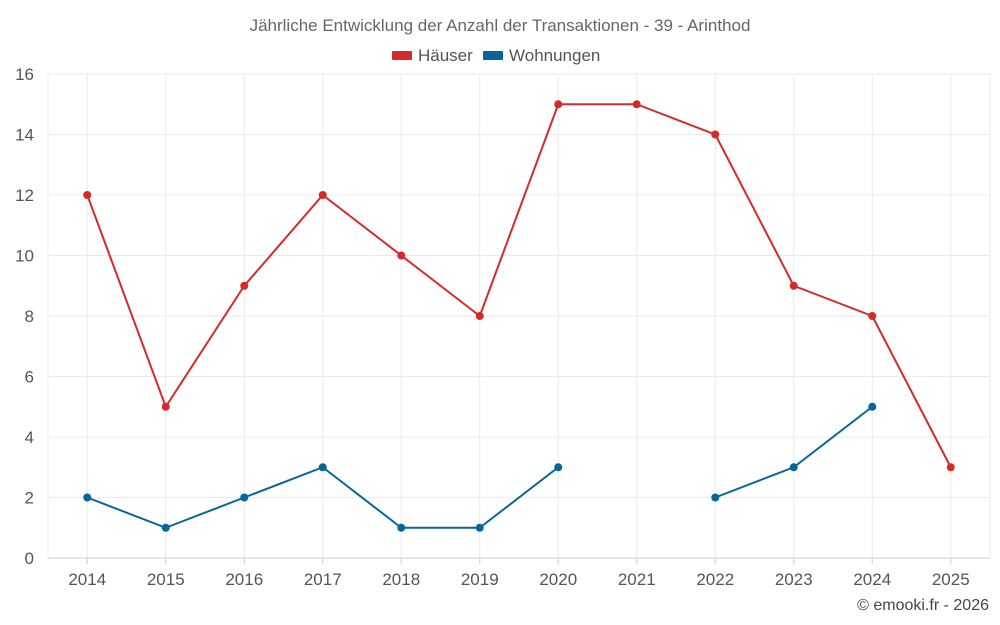 The image size is (1000, 625). I want to click on x-tick-label: 2019, so click(480, 579).